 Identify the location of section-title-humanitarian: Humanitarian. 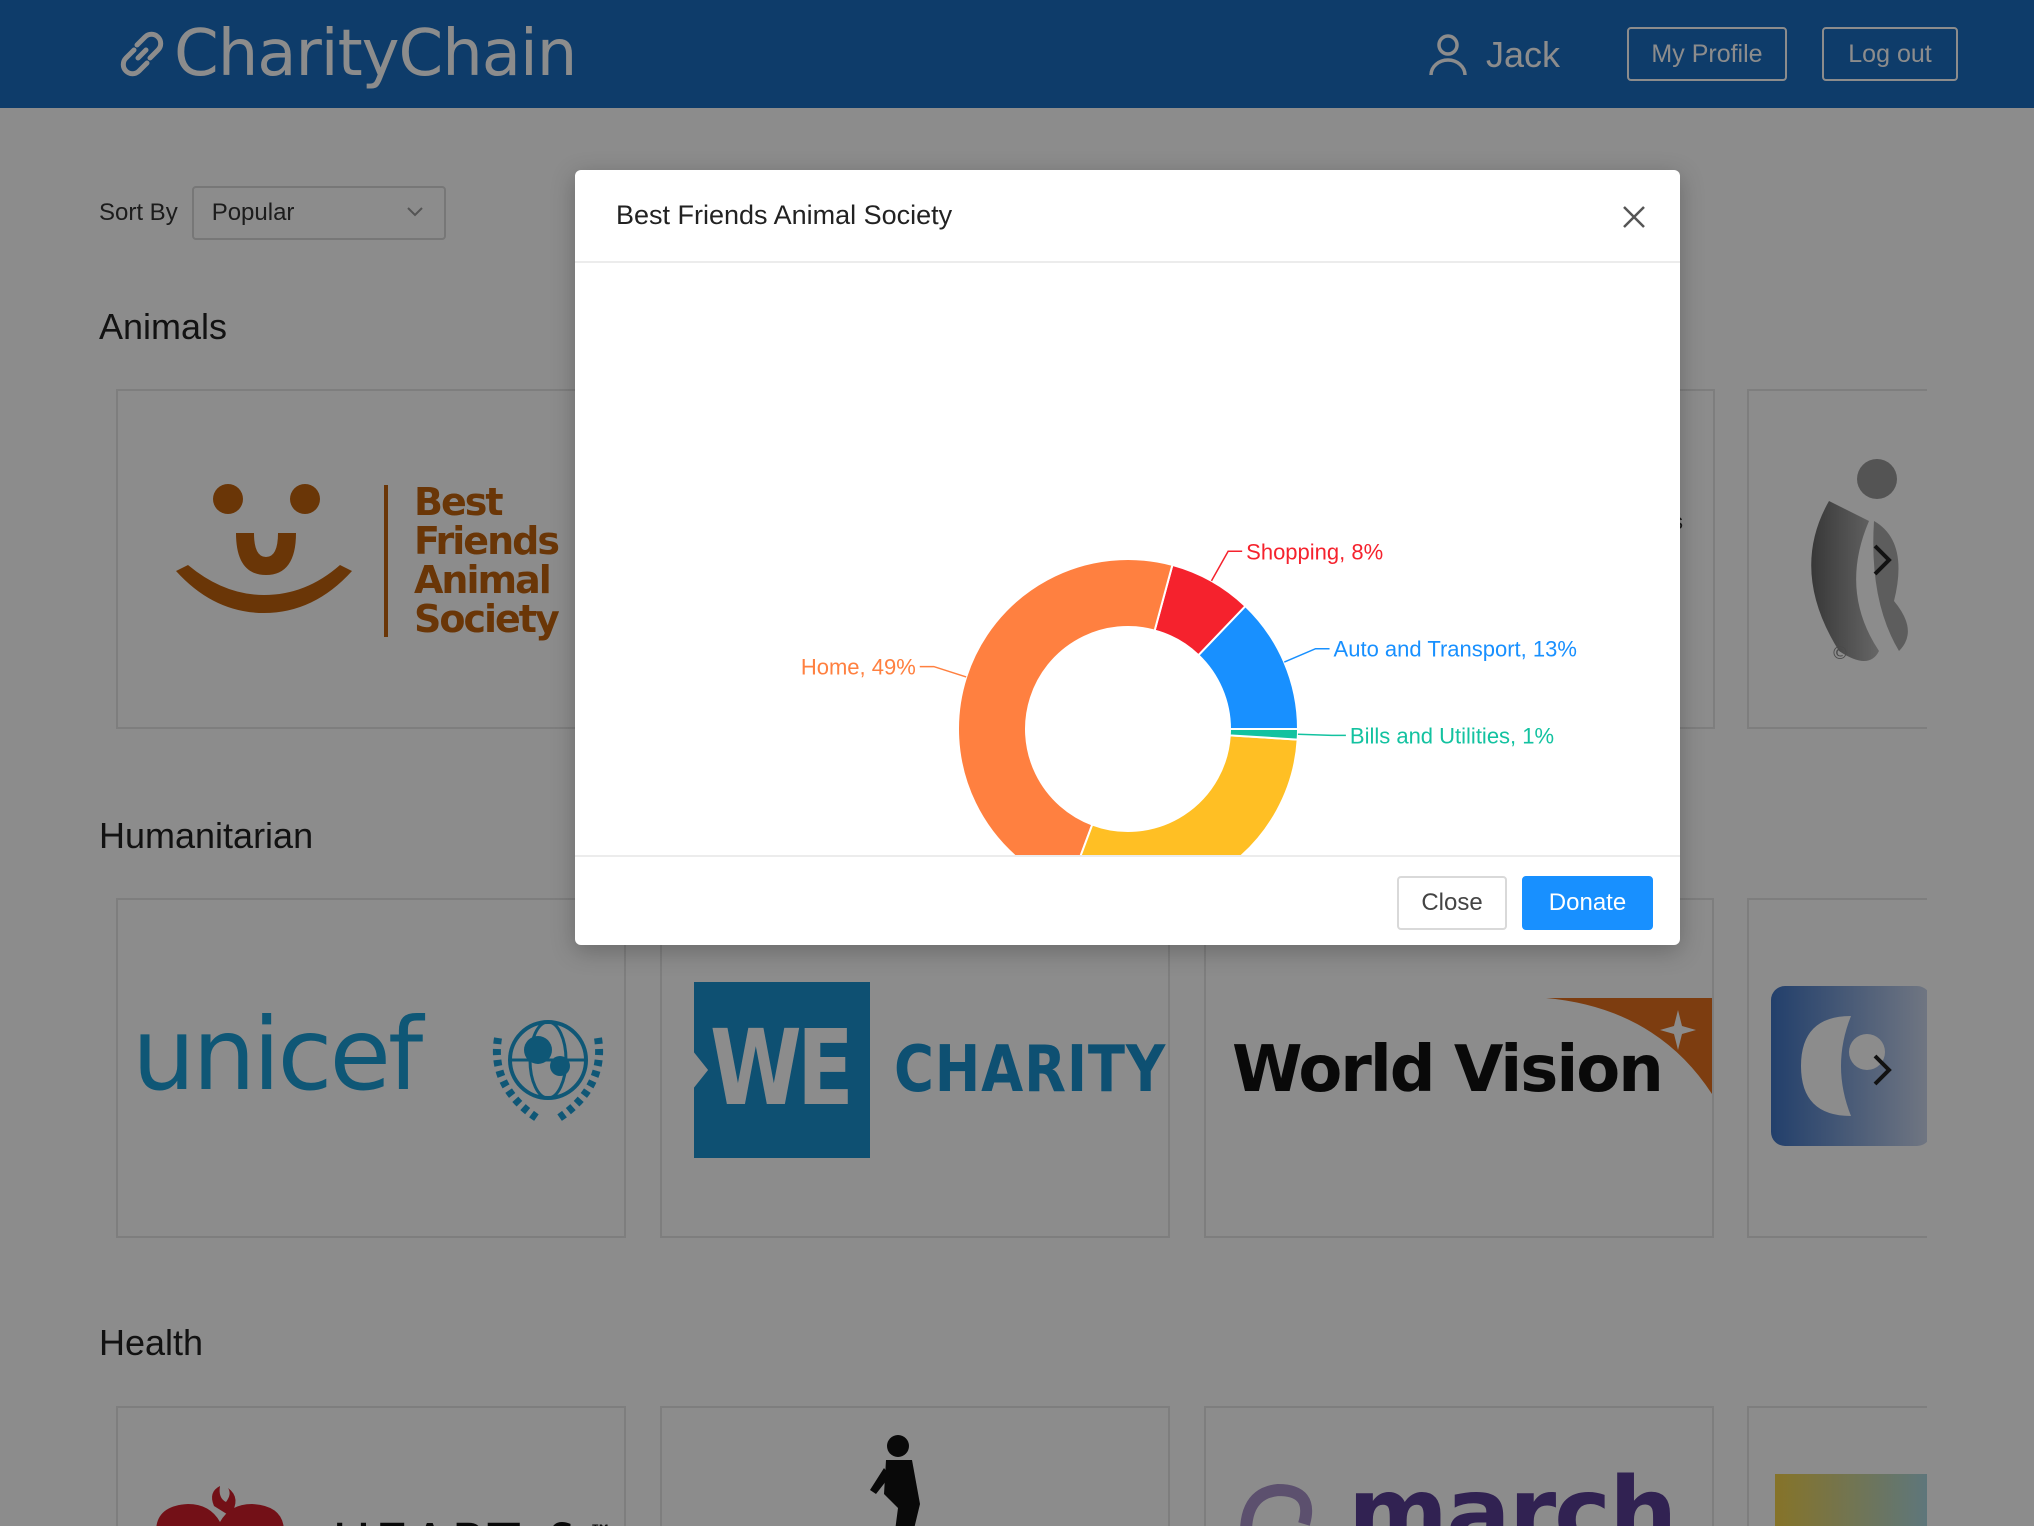
(206, 835).